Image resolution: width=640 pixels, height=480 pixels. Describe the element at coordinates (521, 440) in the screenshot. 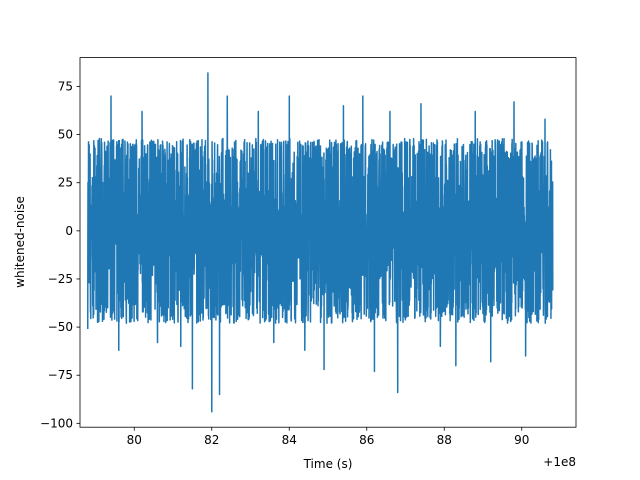

I see `x-tick-label: 90` at that location.